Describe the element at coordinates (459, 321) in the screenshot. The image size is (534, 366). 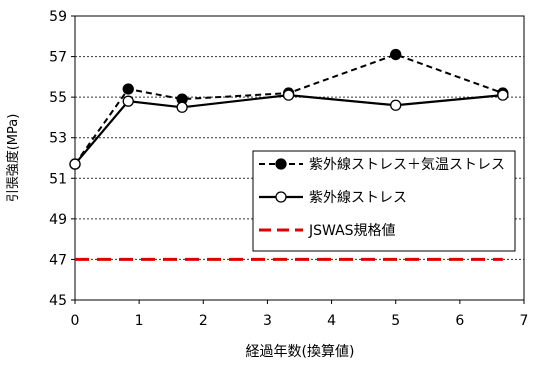
I see `x-tick-label: 6` at that location.